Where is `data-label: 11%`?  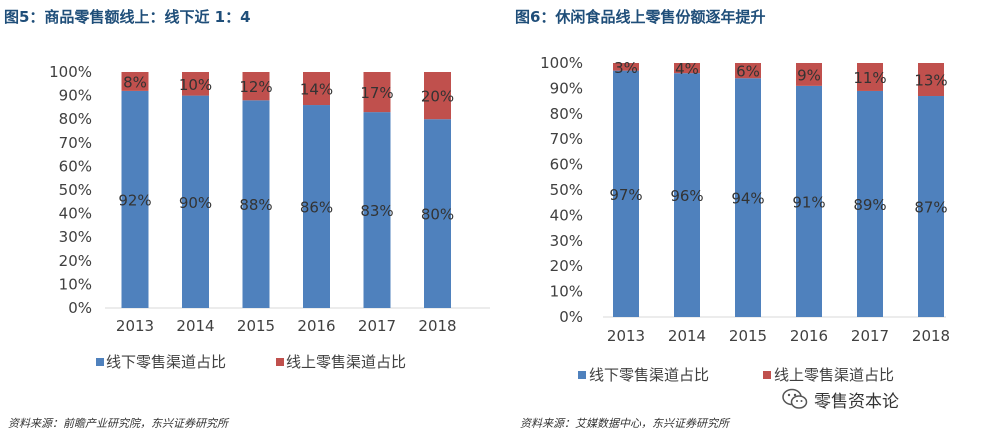
data-label: 11% is located at coordinates (869, 78).